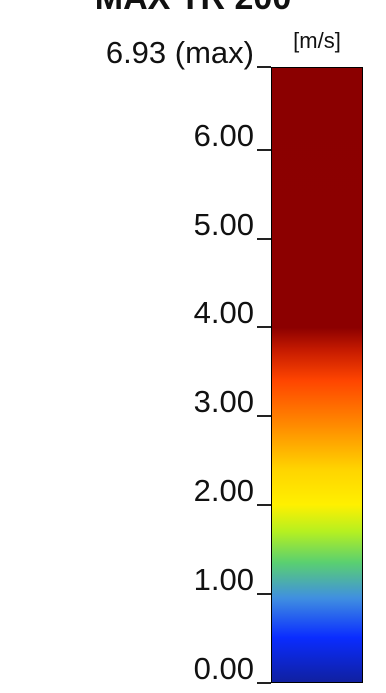  I want to click on tick-row: 4.00, so click(135, 313).